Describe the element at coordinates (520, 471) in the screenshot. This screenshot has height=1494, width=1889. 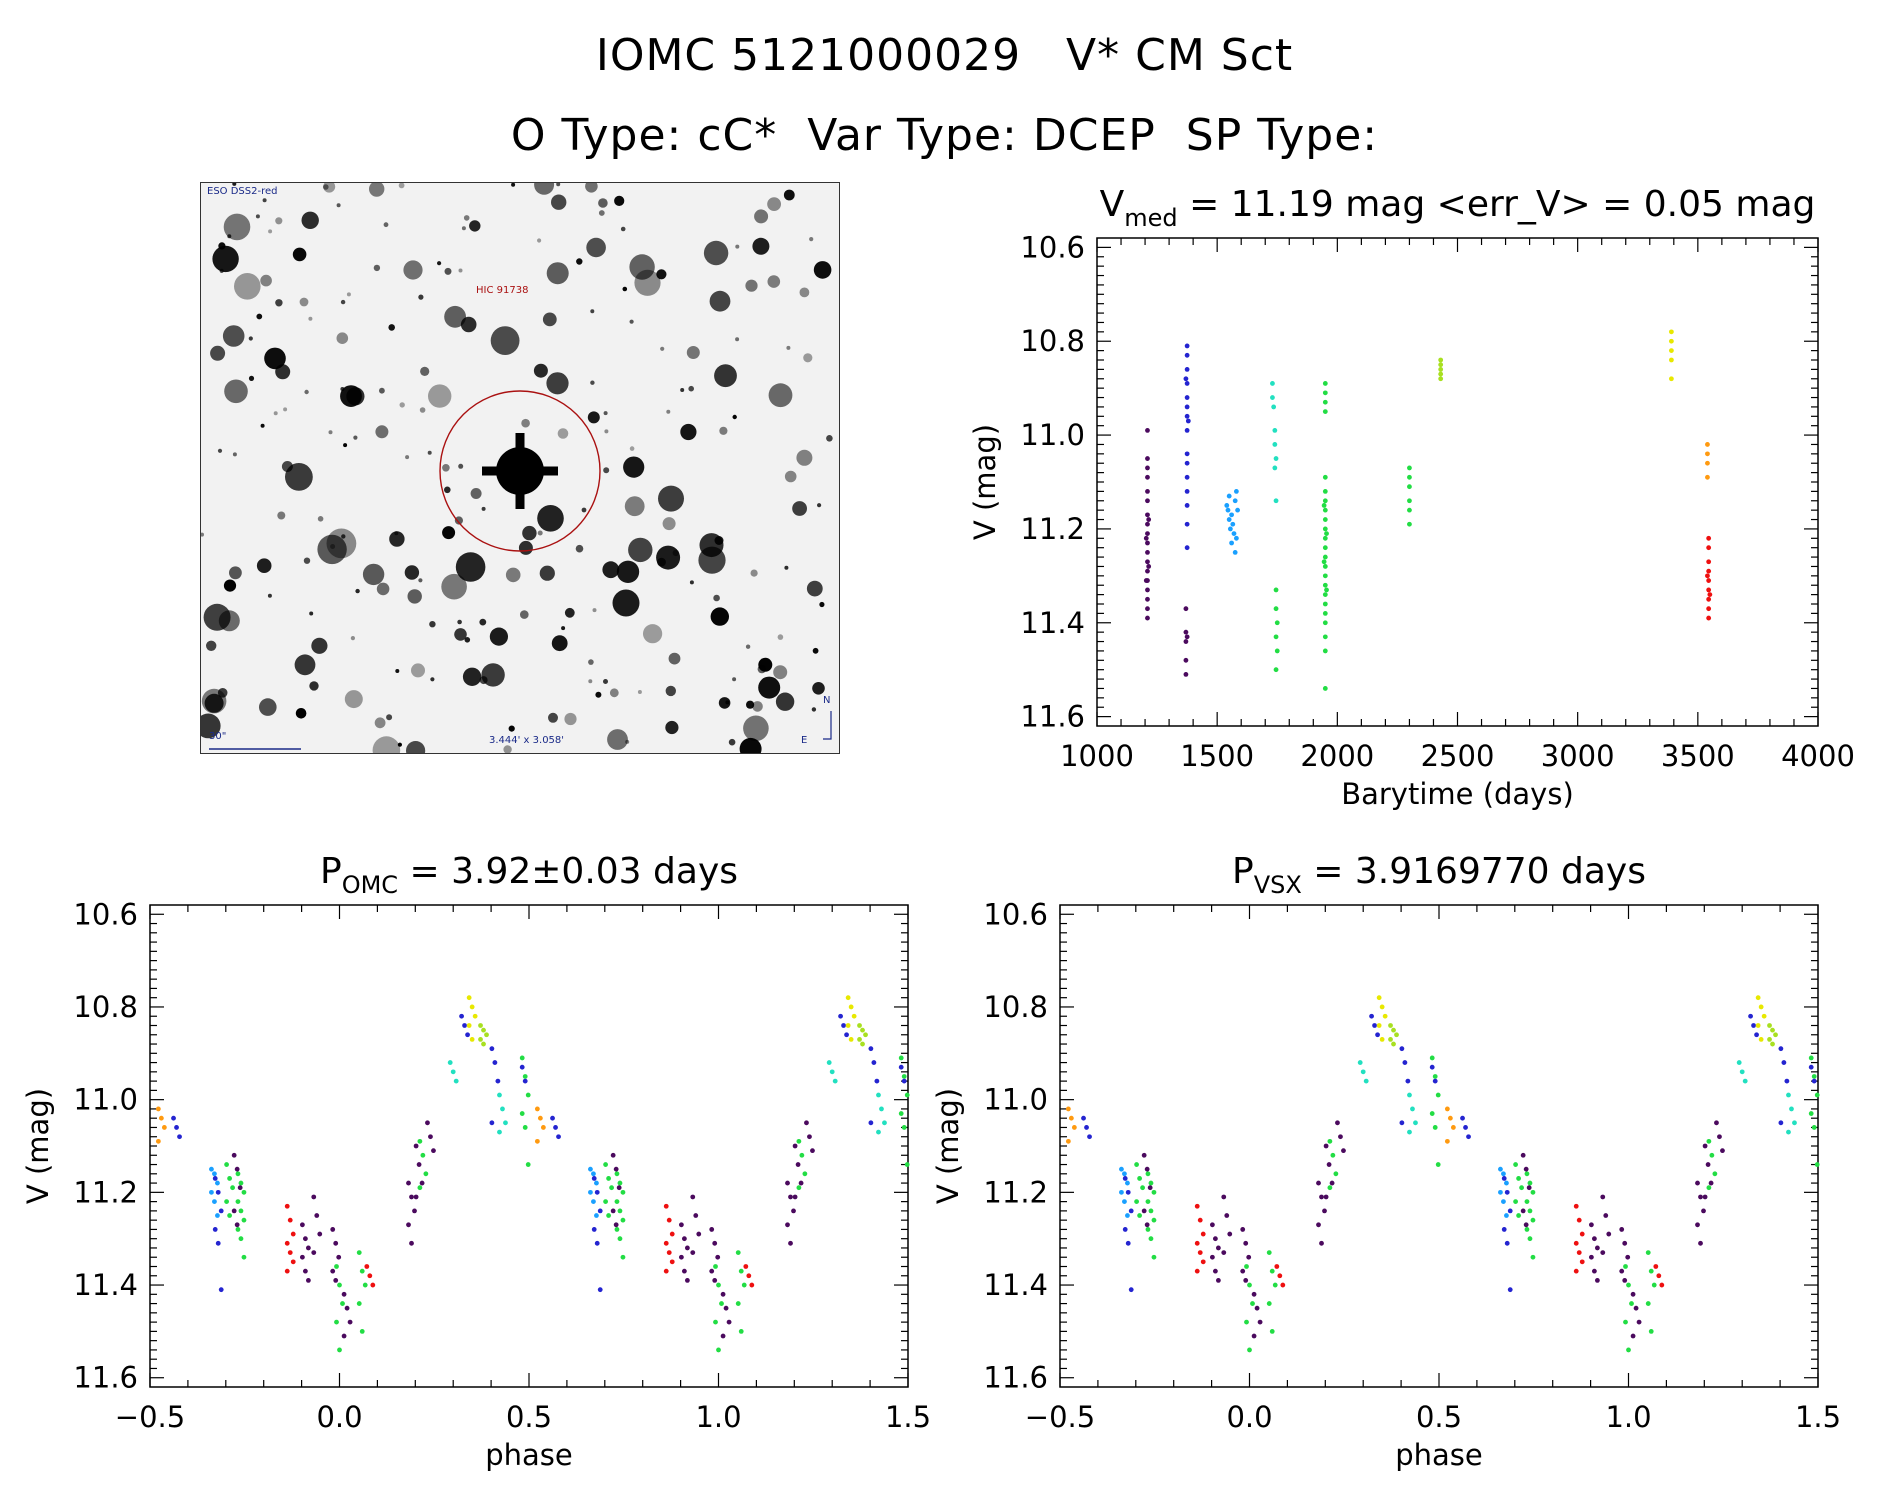
I see `target-spikes` at that location.